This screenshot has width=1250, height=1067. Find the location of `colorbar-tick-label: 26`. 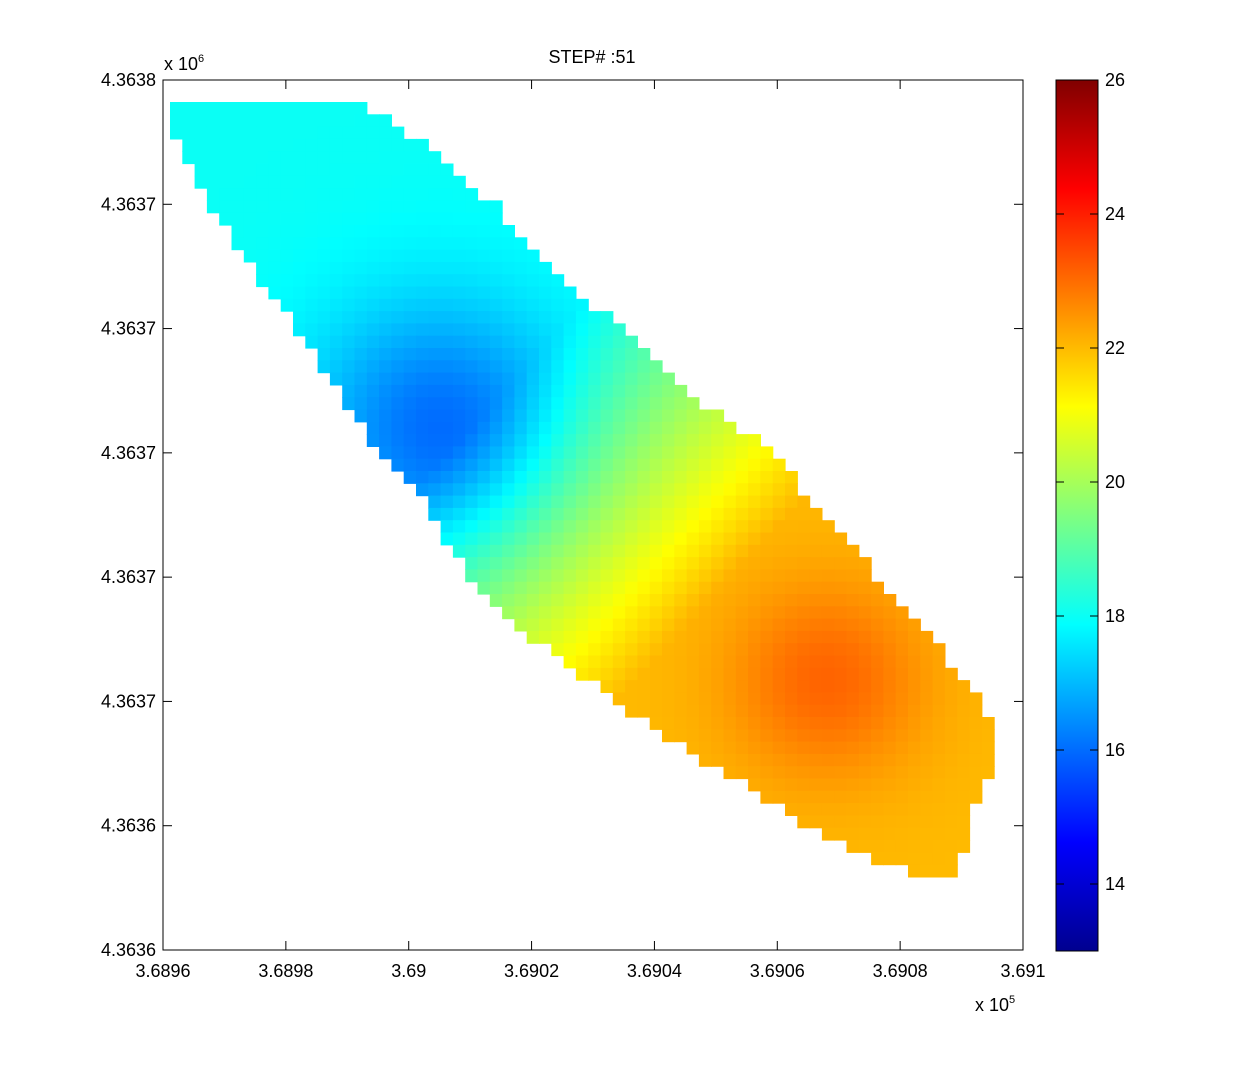

colorbar-tick-label: 26 is located at coordinates (1115, 80).